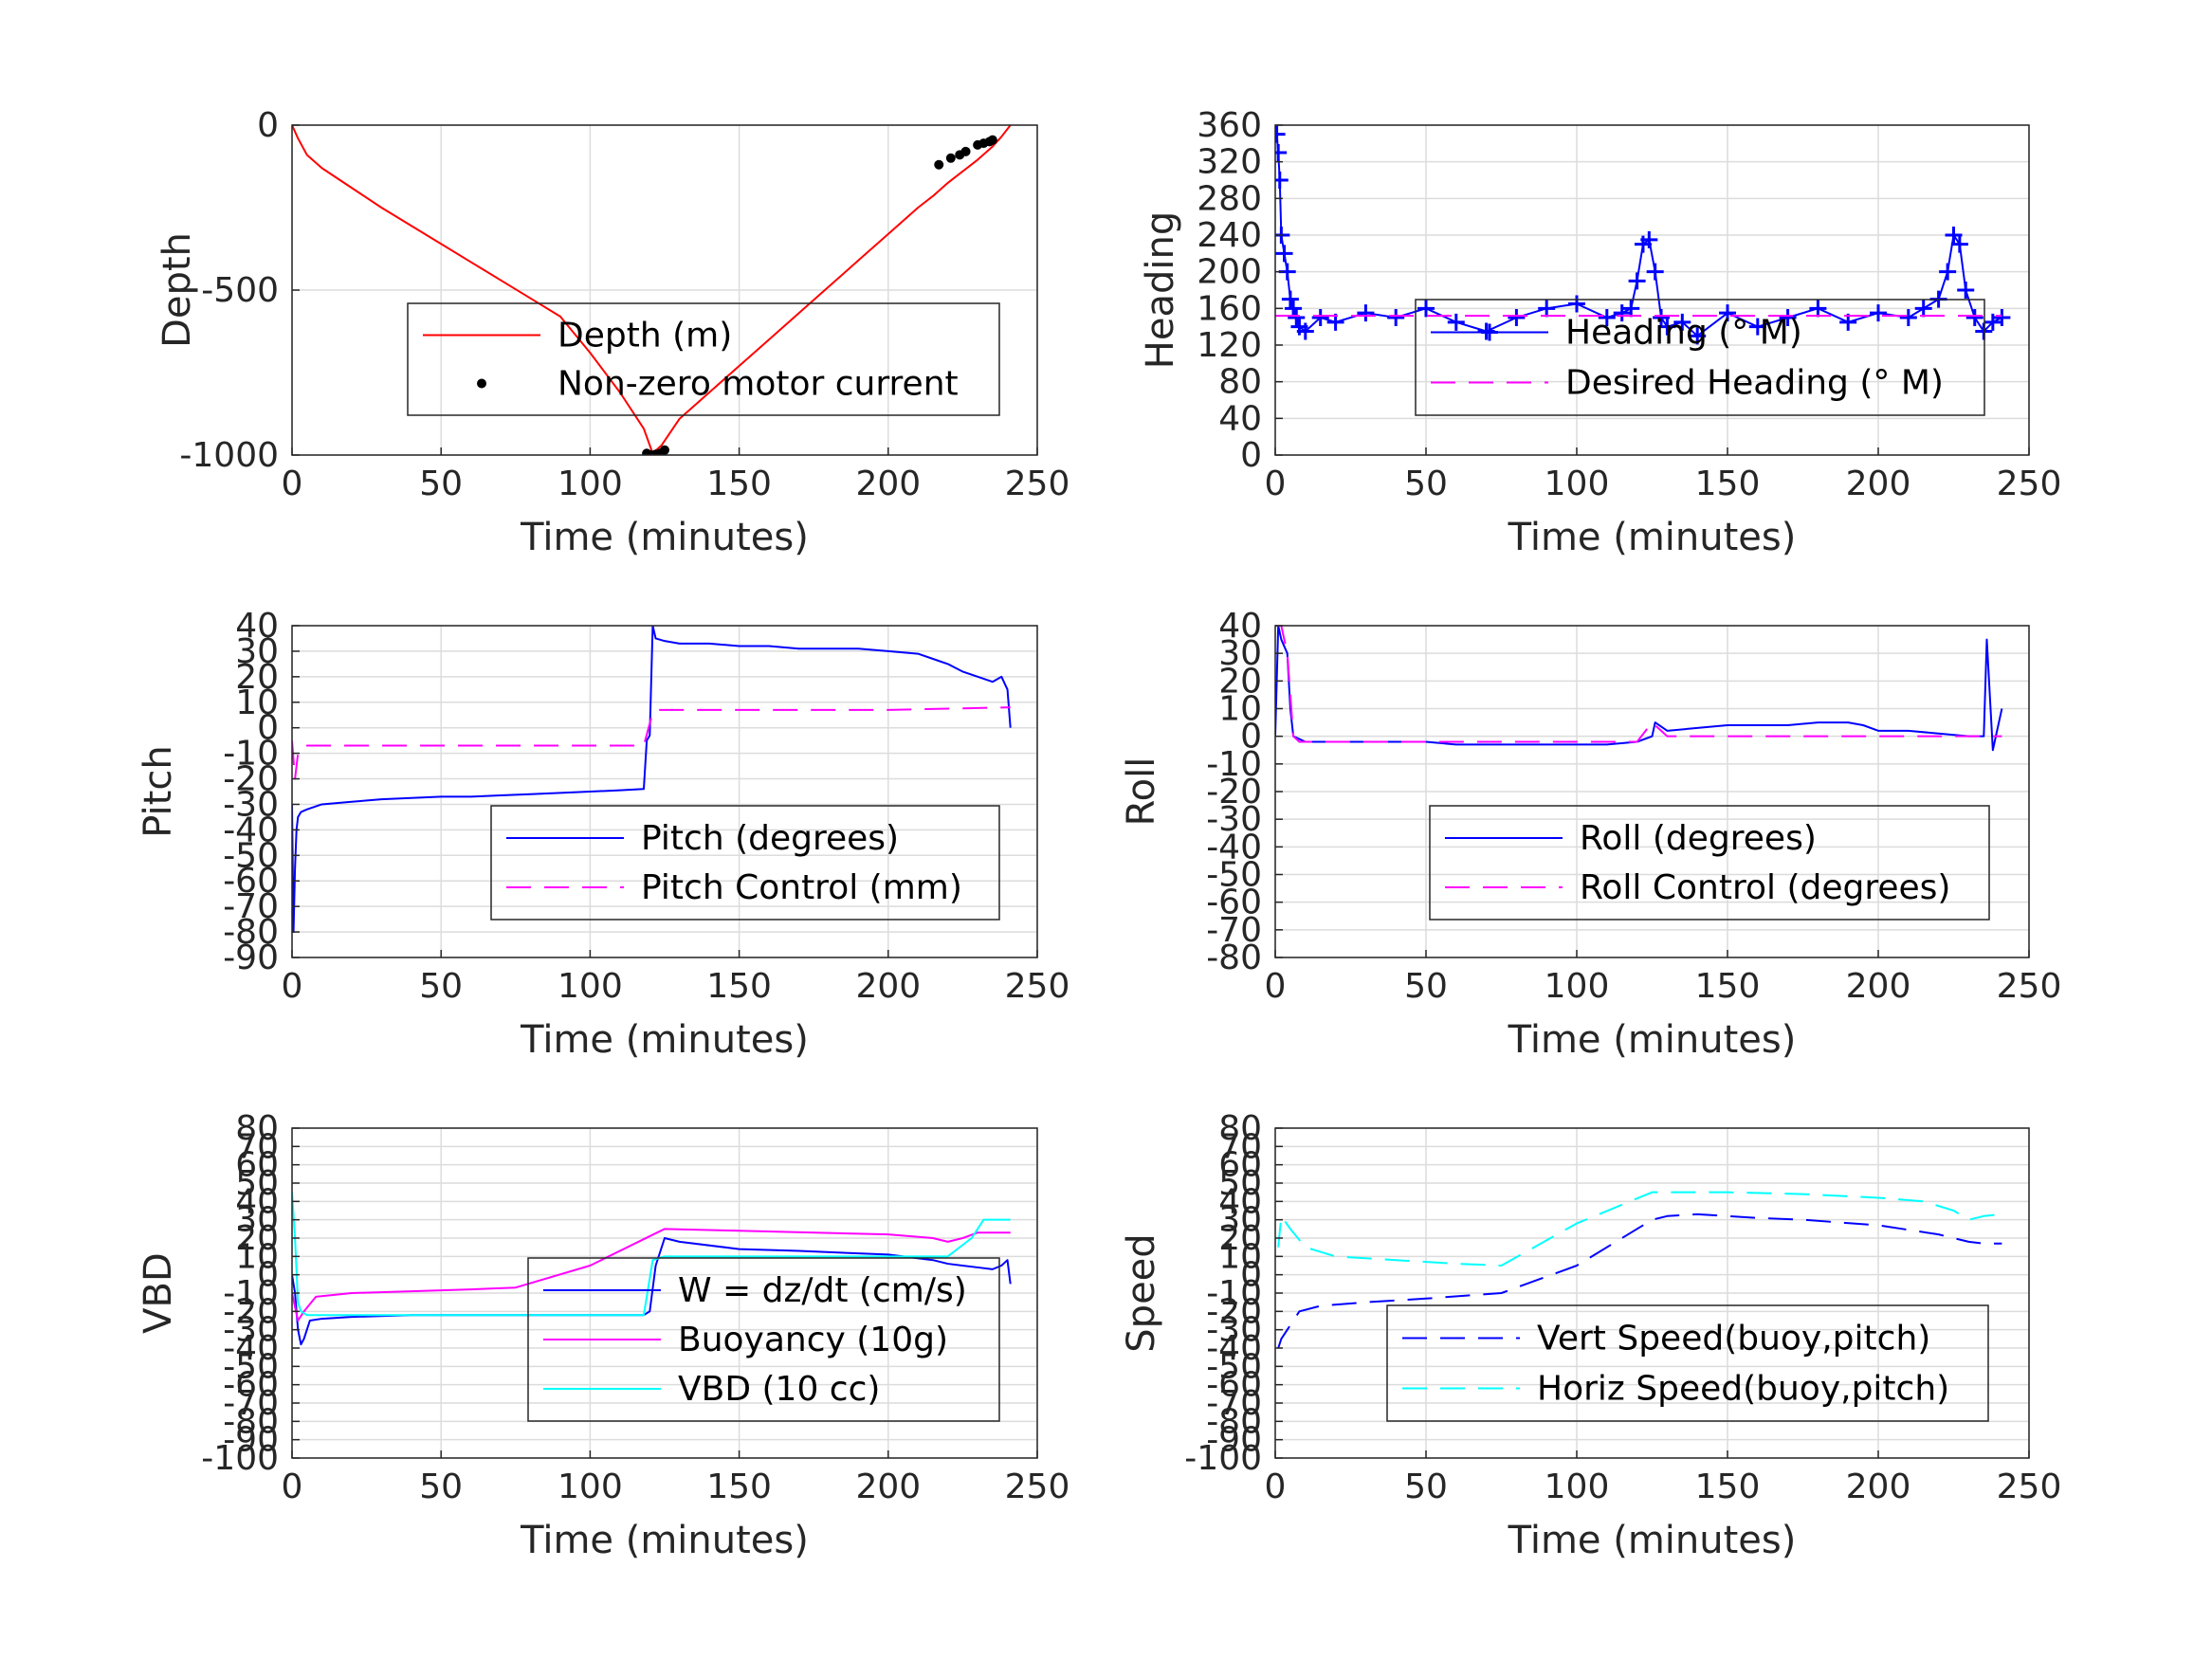  What do you see at coordinates (1160, 290) in the screenshot?
I see `y-axis-label: Heading` at bounding box center [1160, 290].